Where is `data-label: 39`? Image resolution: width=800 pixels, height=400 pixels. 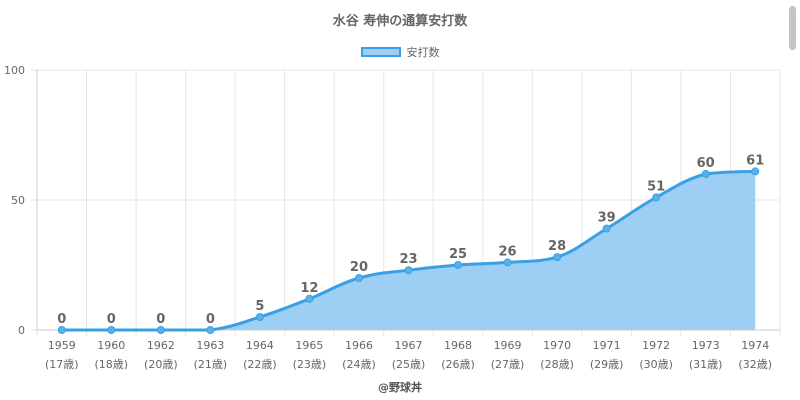
data-label: 39 is located at coordinates (607, 218).